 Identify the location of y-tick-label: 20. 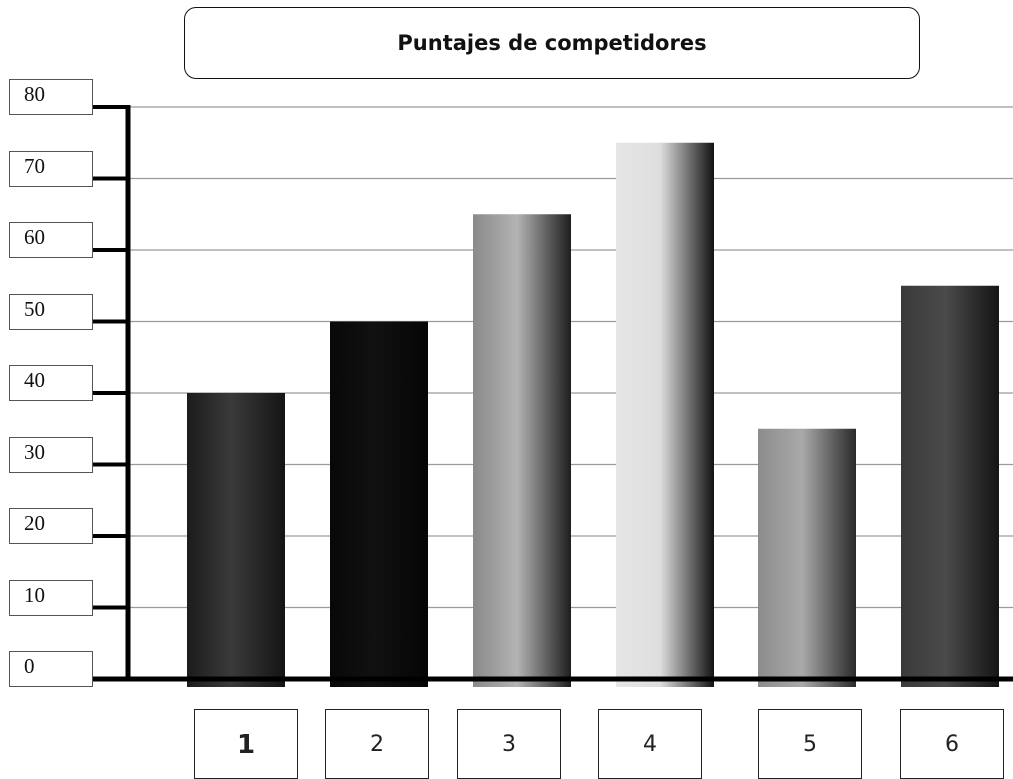
(34, 523).